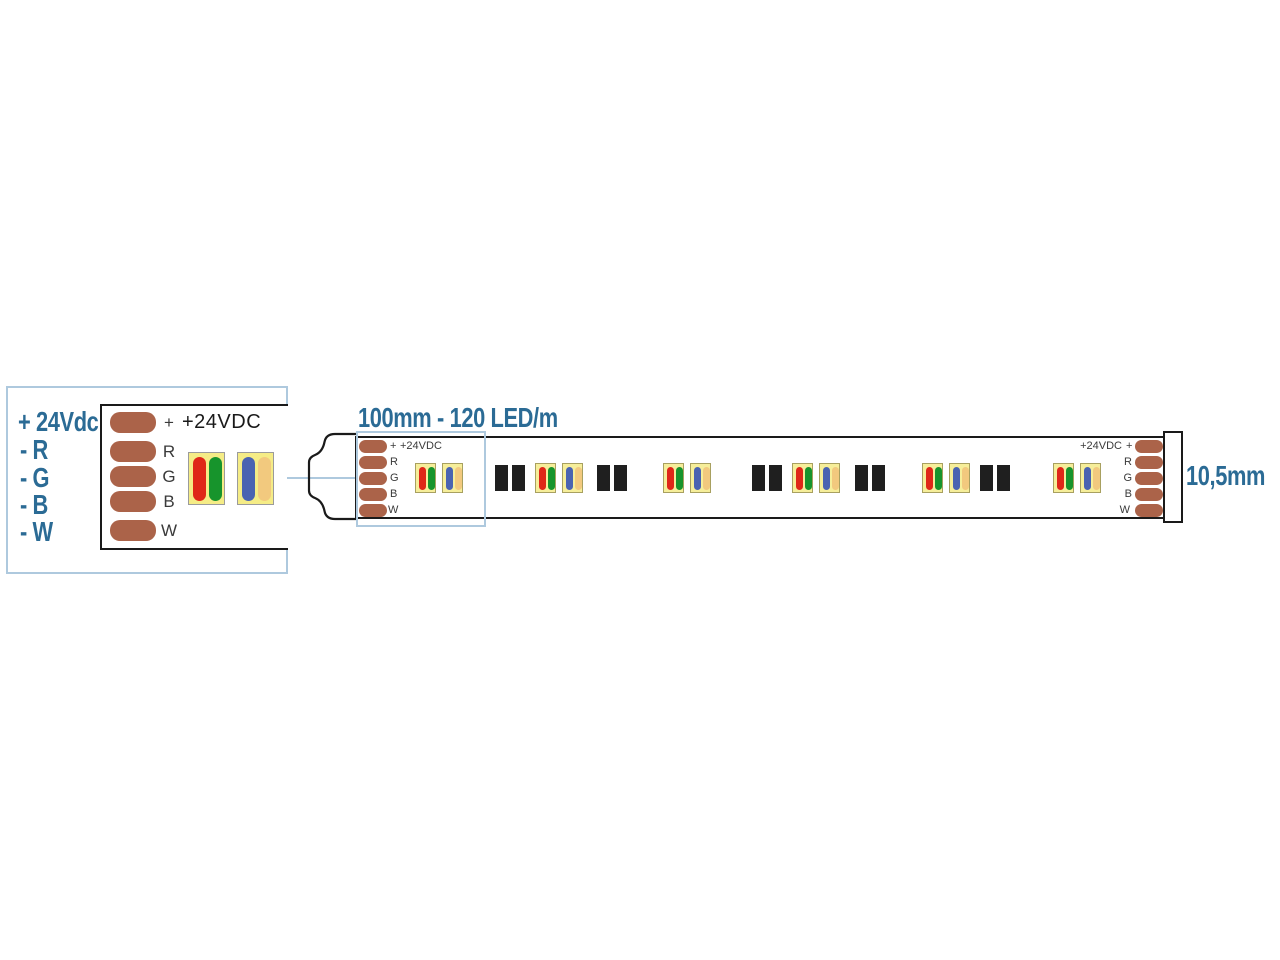  Describe the element at coordinates (169, 422) in the screenshot. I see `pad-label-plus: +` at that location.